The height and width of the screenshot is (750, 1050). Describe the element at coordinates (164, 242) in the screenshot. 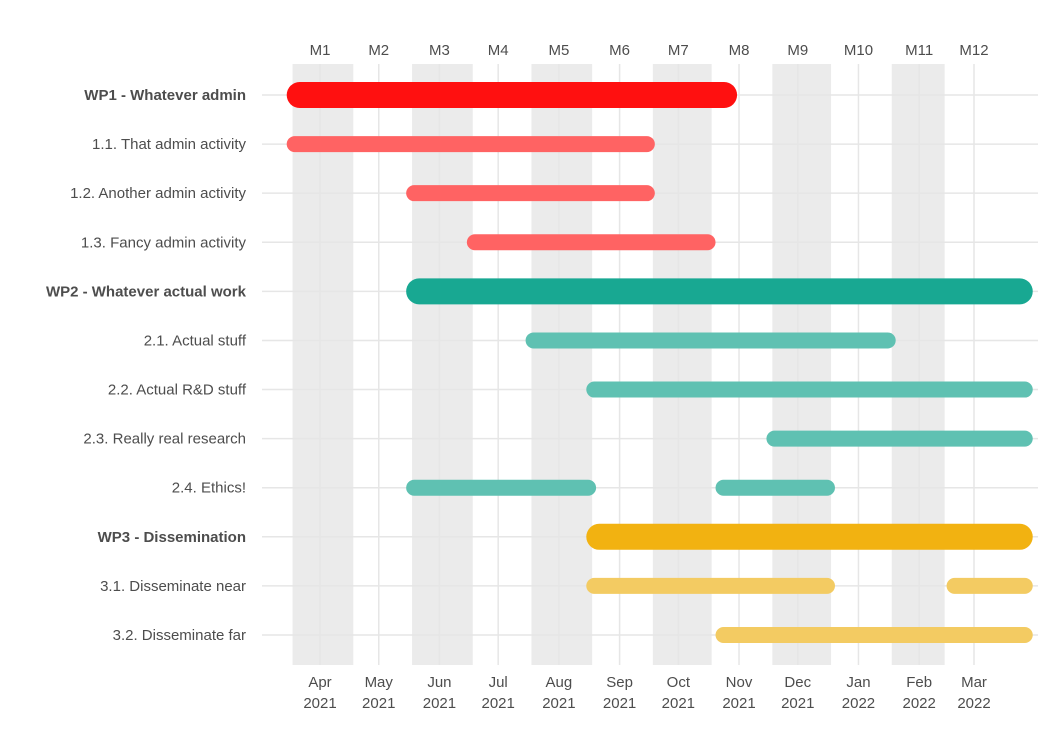

I see `task-label: 1.3. Fancy admin activity` at that location.